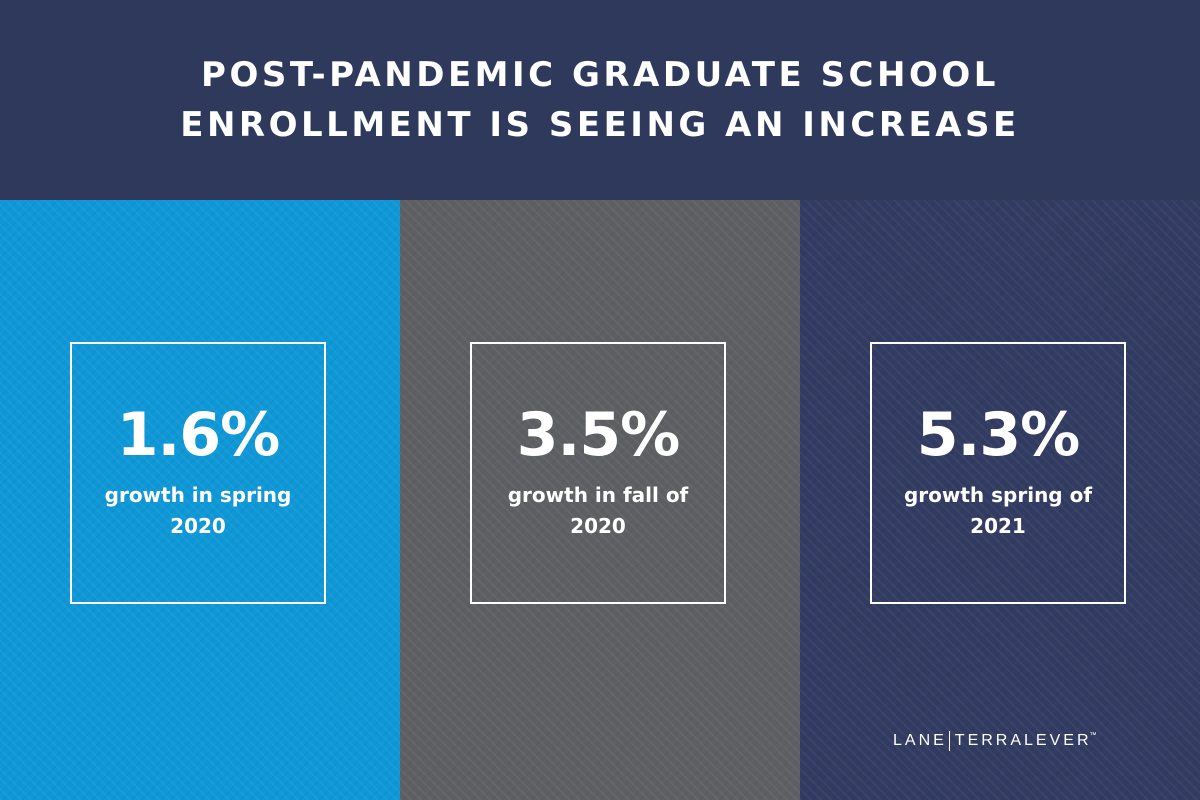 Image resolution: width=1200 pixels, height=800 pixels. I want to click on stat-value: 1.6%, so click(198, 435).